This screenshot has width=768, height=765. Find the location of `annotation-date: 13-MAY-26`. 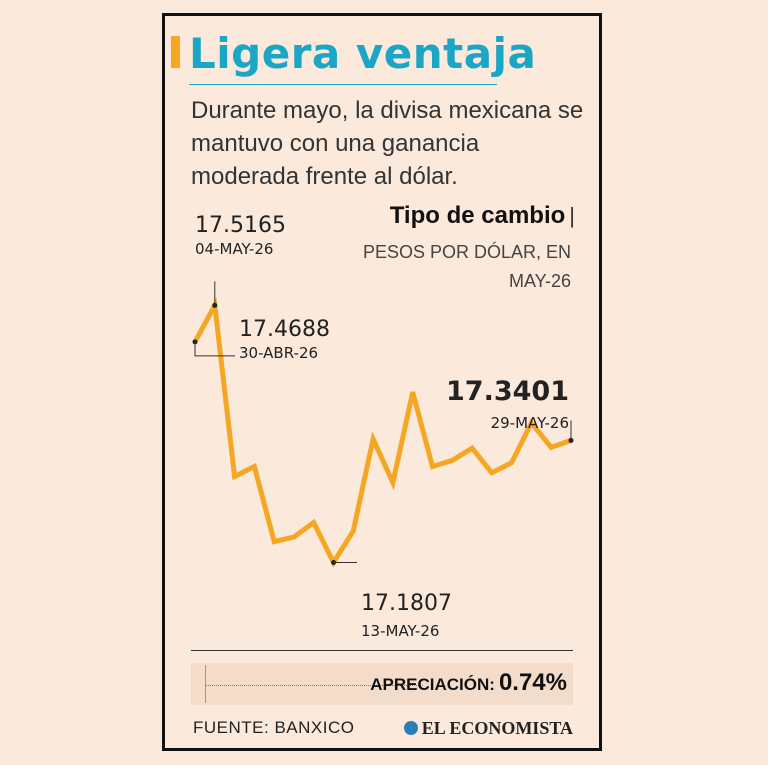

annotation-date: 13-MAY-26 is located at coordinates (400, 631).